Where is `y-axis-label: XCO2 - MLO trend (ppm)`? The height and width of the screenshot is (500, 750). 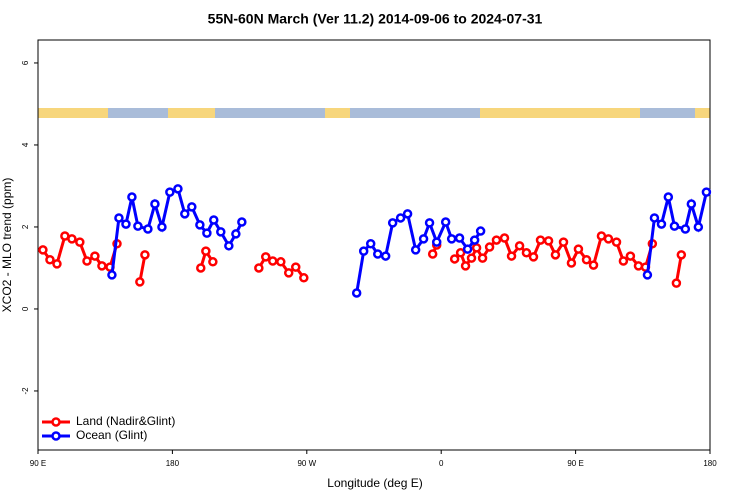
y-axis-label: XCO2 - MLO trend (ppm) is located at coordinates (7, 245).